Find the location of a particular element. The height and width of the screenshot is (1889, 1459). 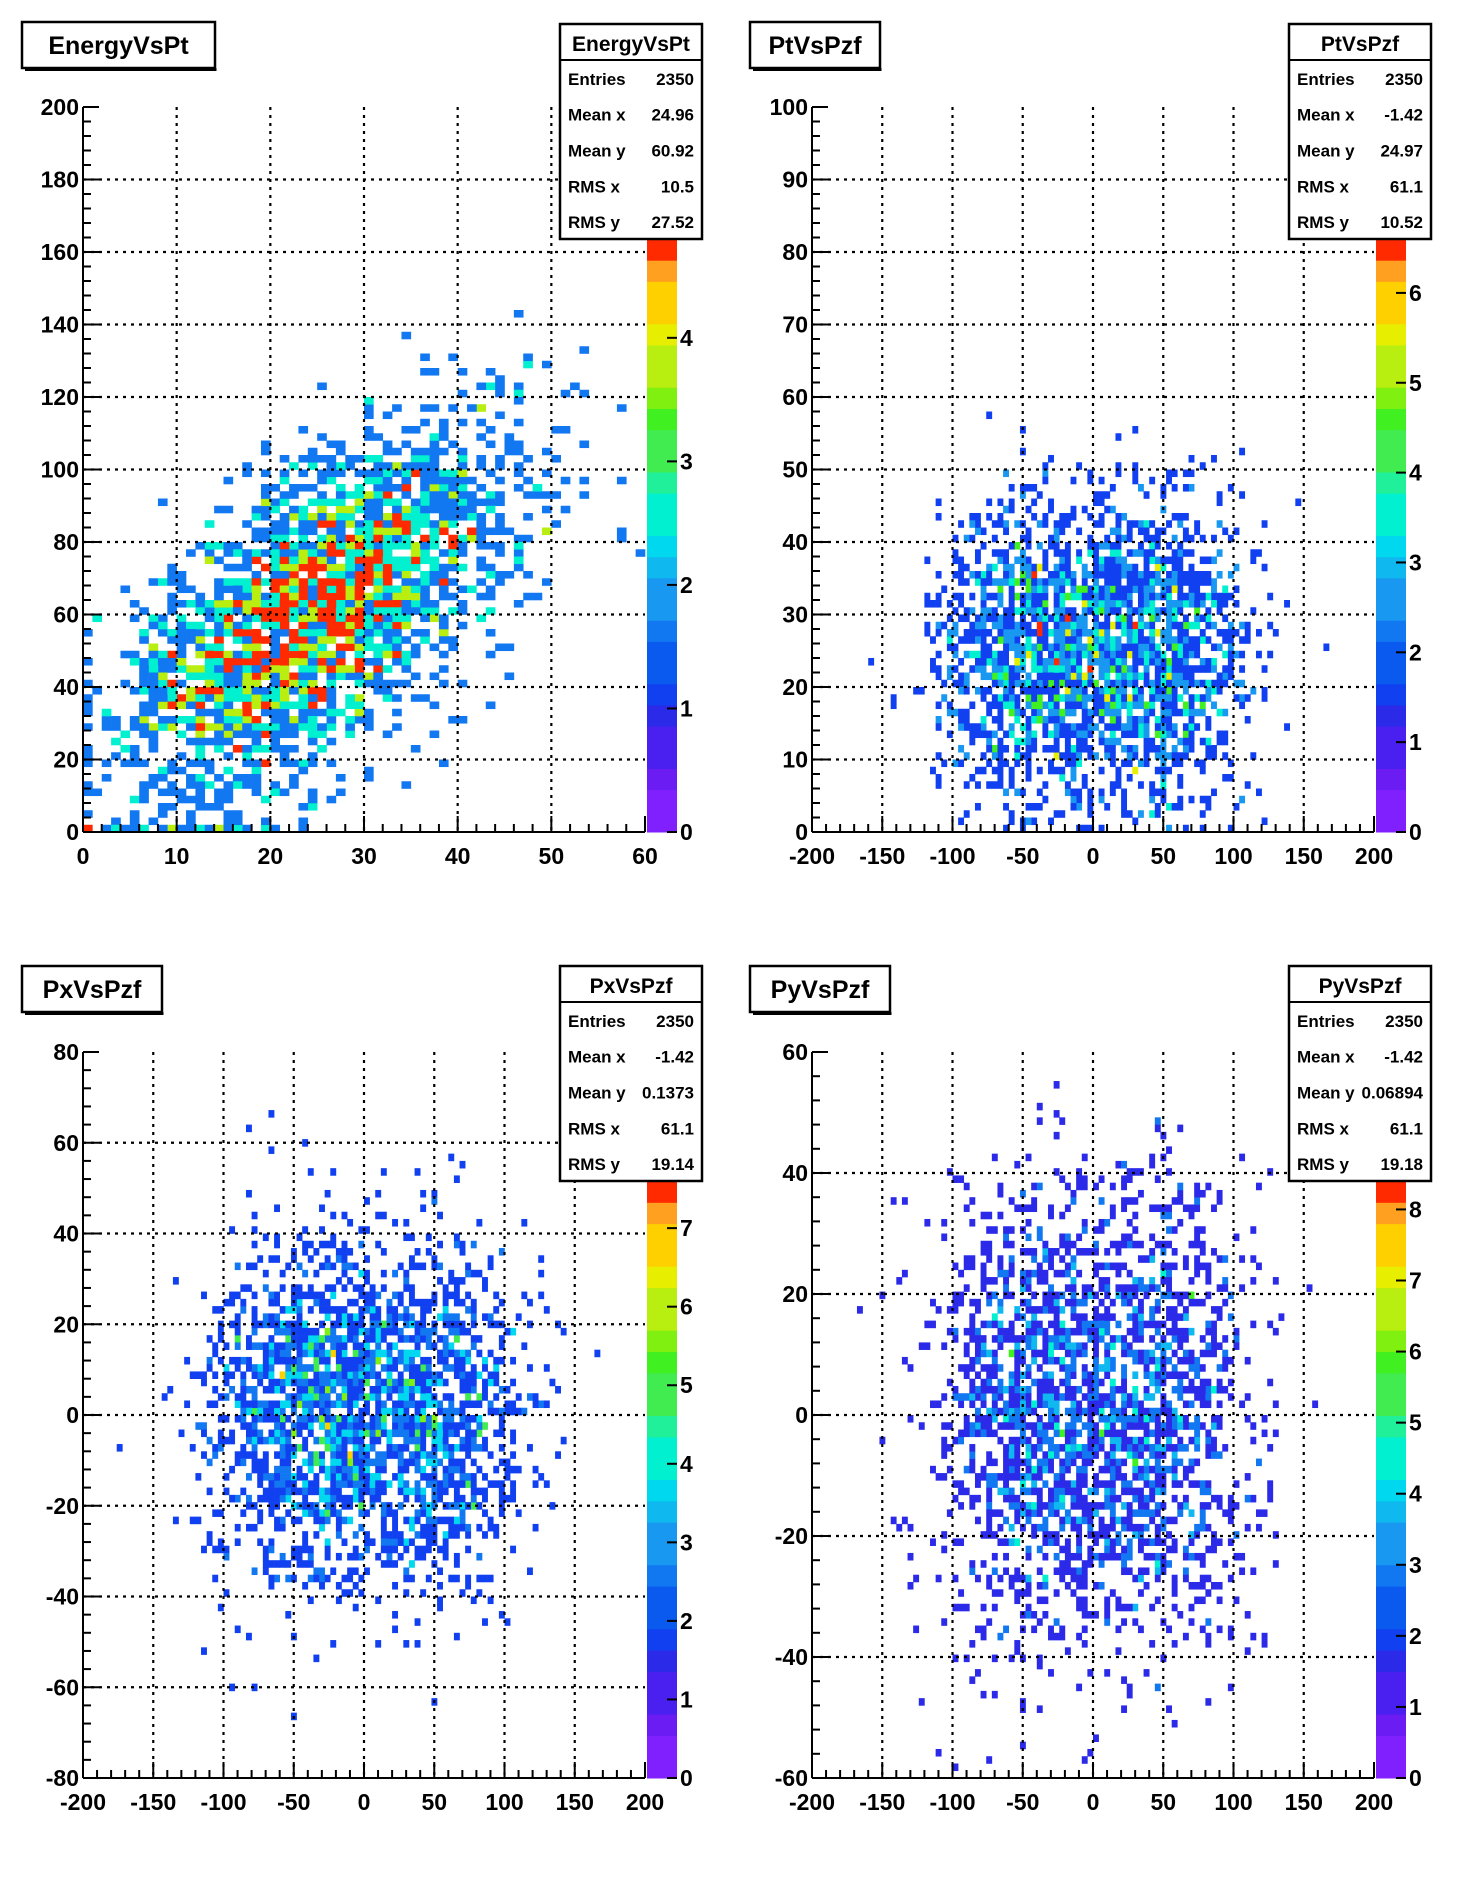

stats-label: RMS y is located at coordinates (594, 222).